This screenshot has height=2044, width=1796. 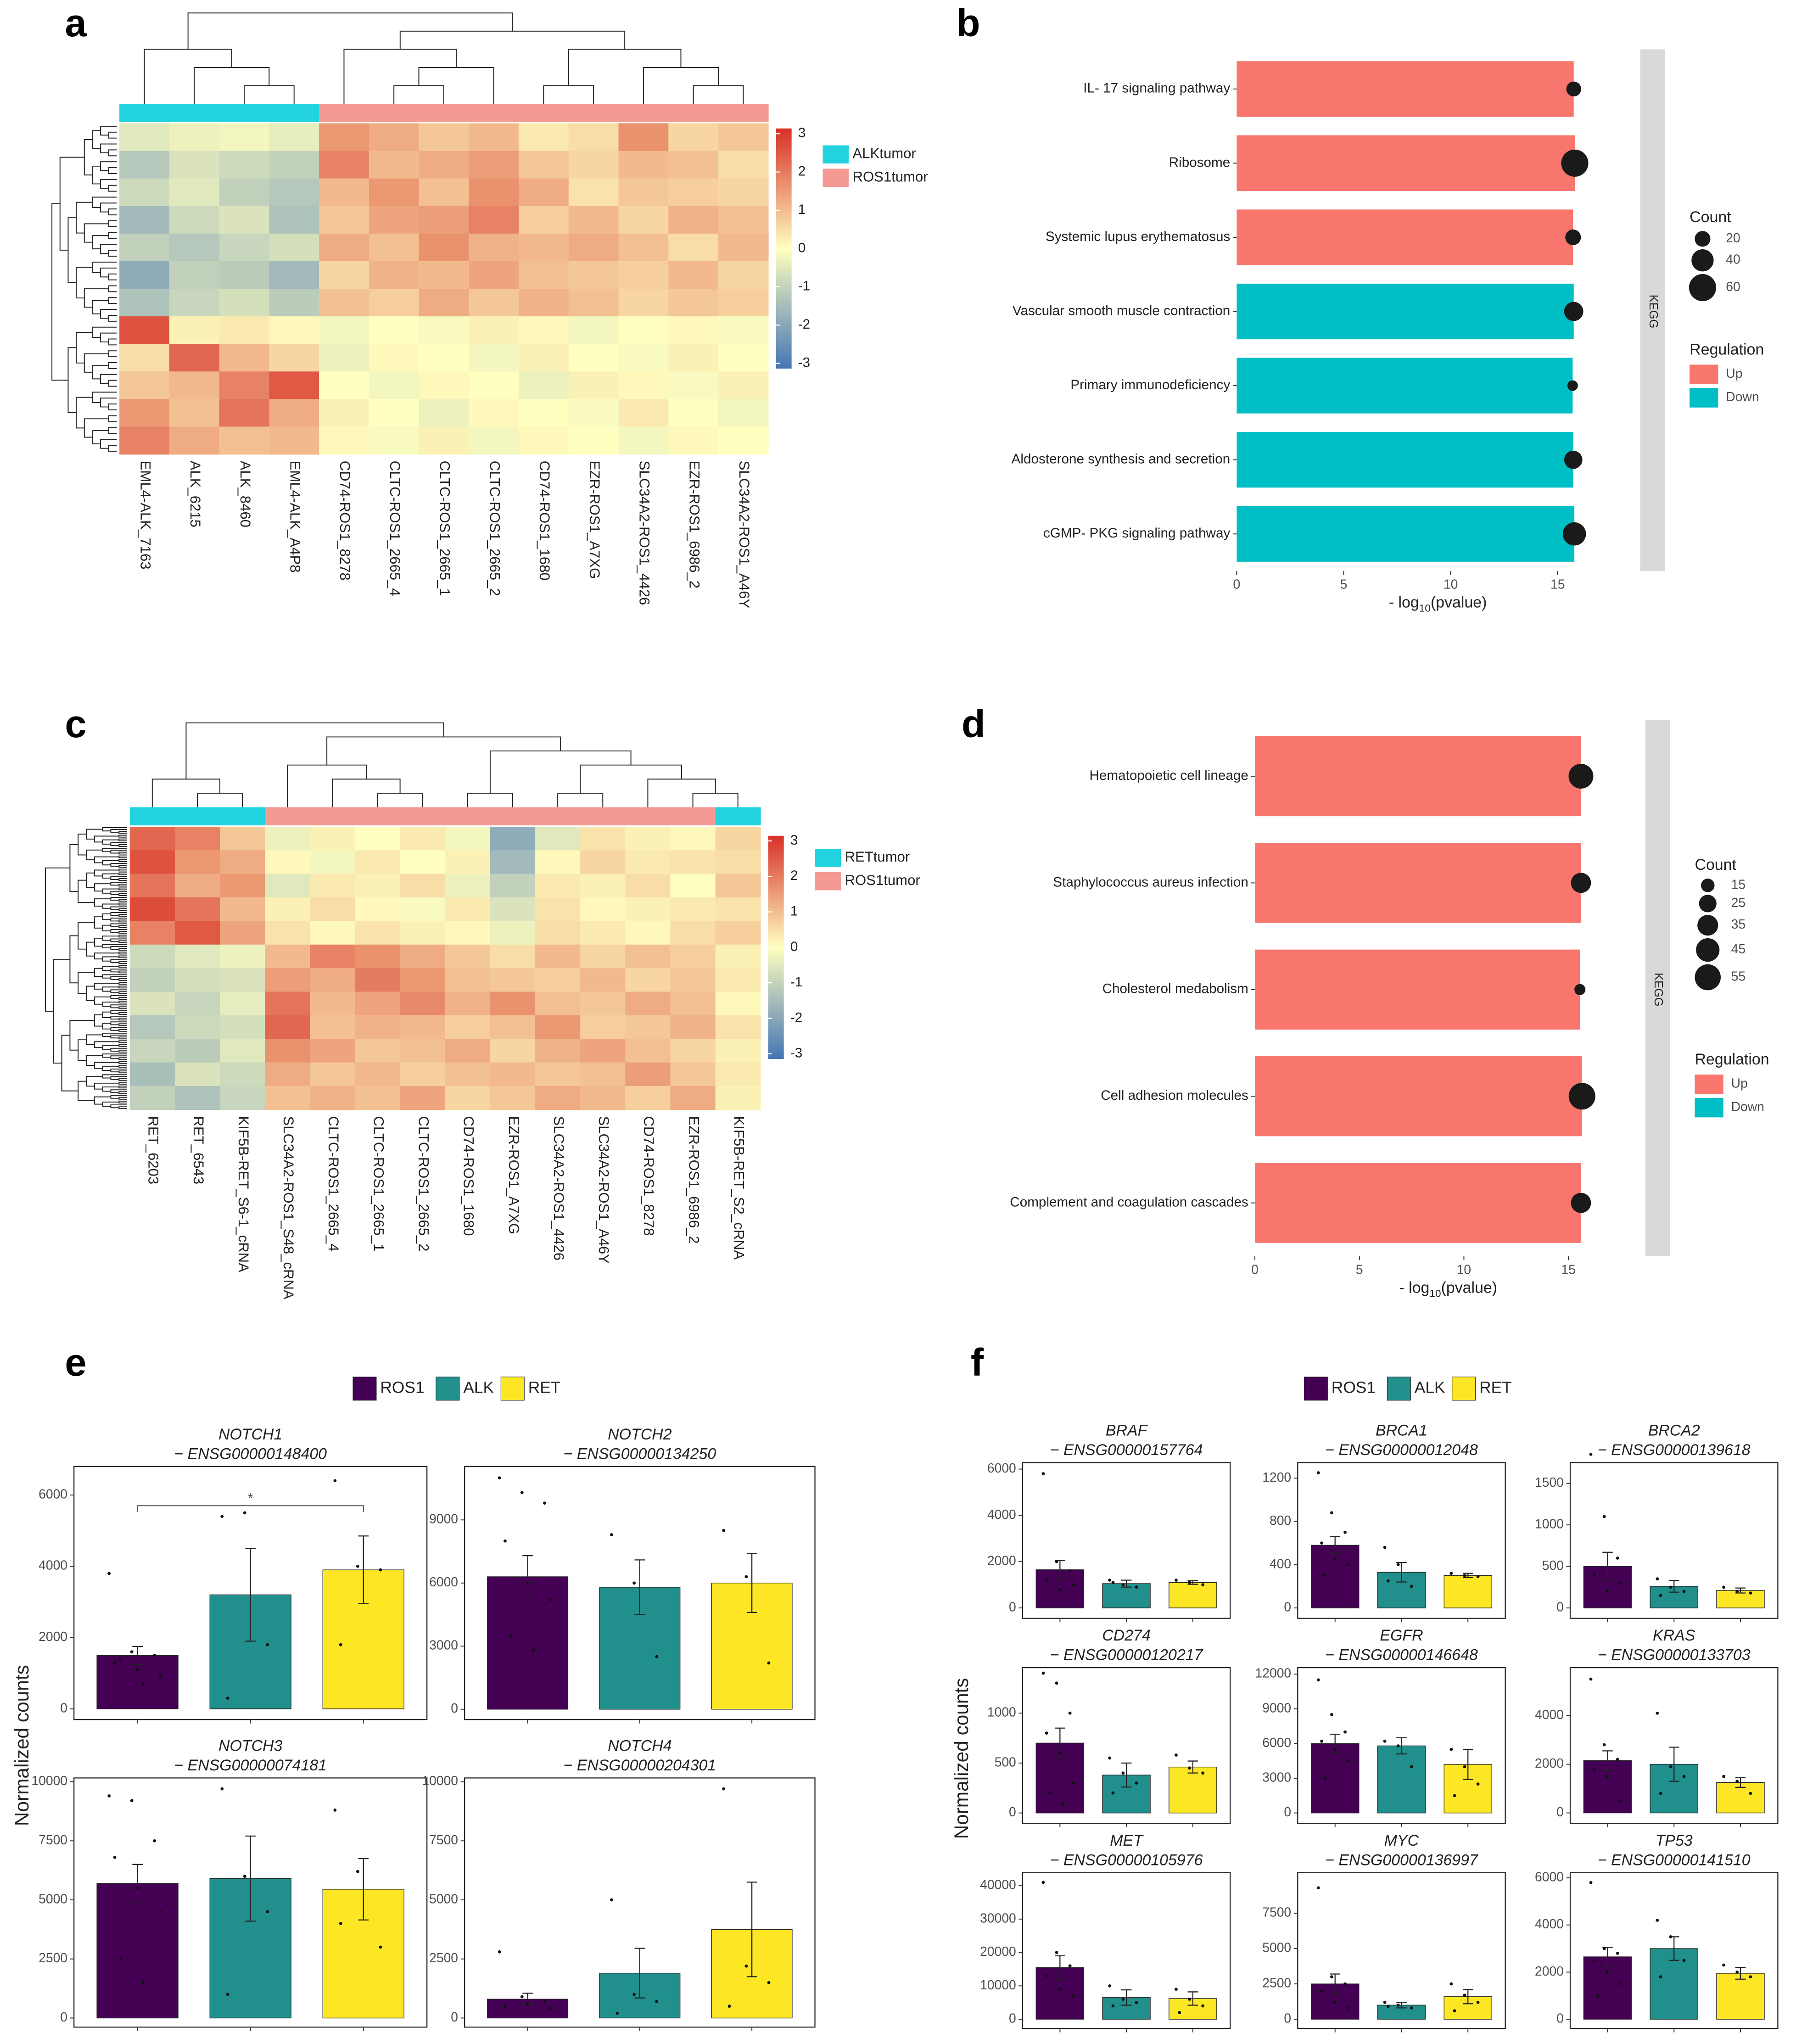 I want to click on facet-label: KEGG, so click(x=1658, y=990).